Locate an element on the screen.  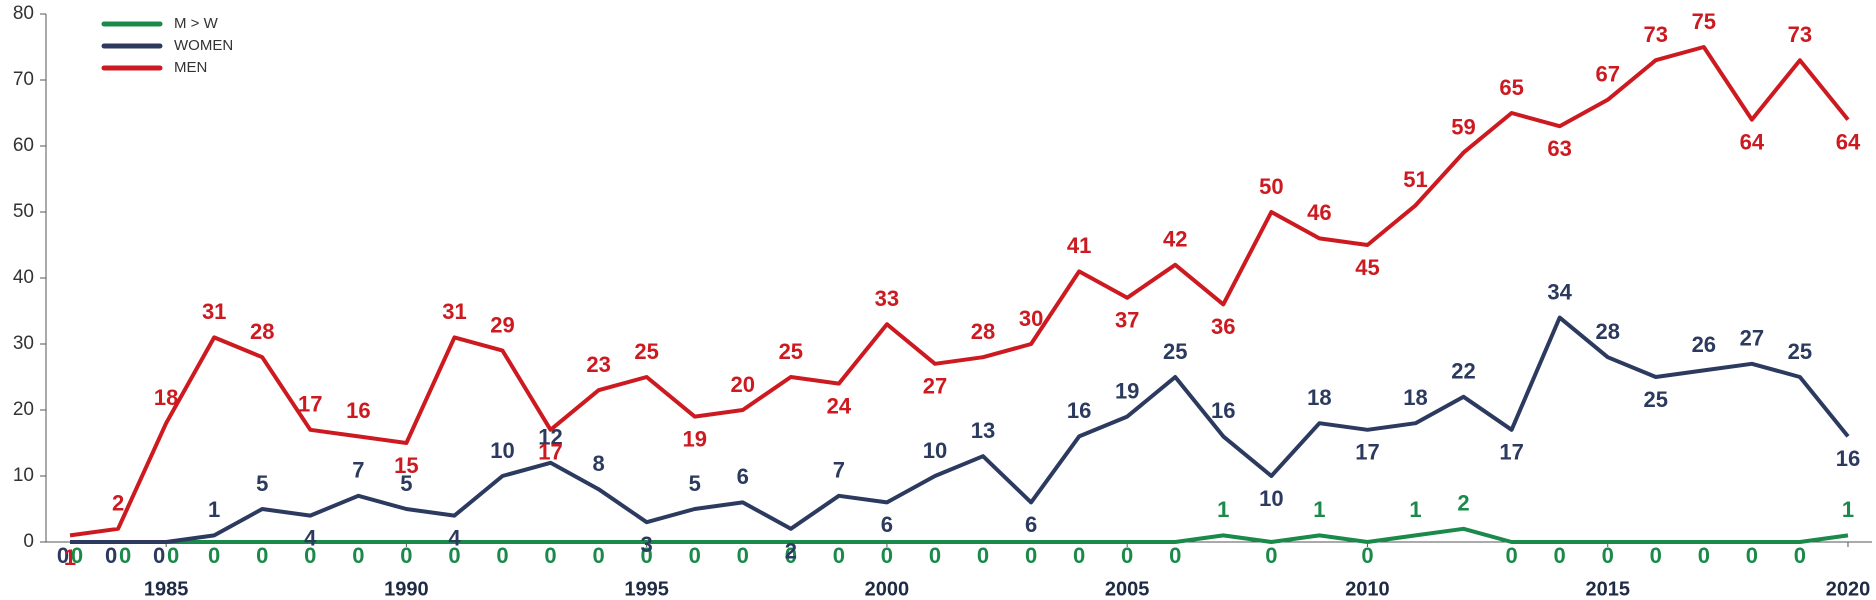
y-tick-label: 10 is located at coordinates (23, 475).